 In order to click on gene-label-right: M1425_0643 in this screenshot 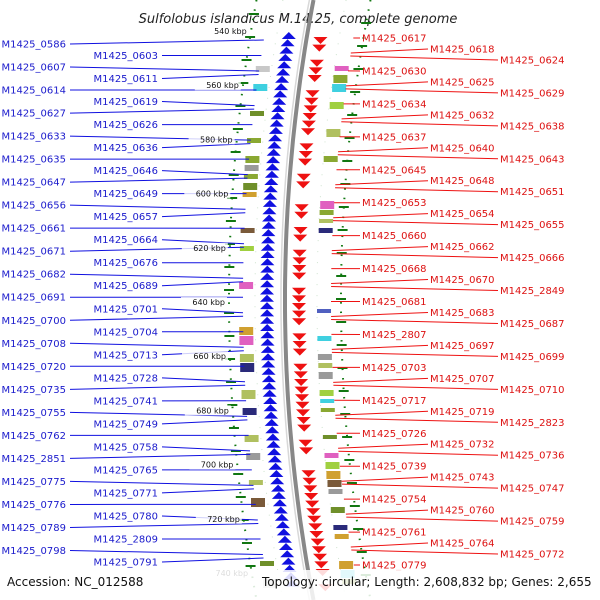, I will do `click(532, 159)`.